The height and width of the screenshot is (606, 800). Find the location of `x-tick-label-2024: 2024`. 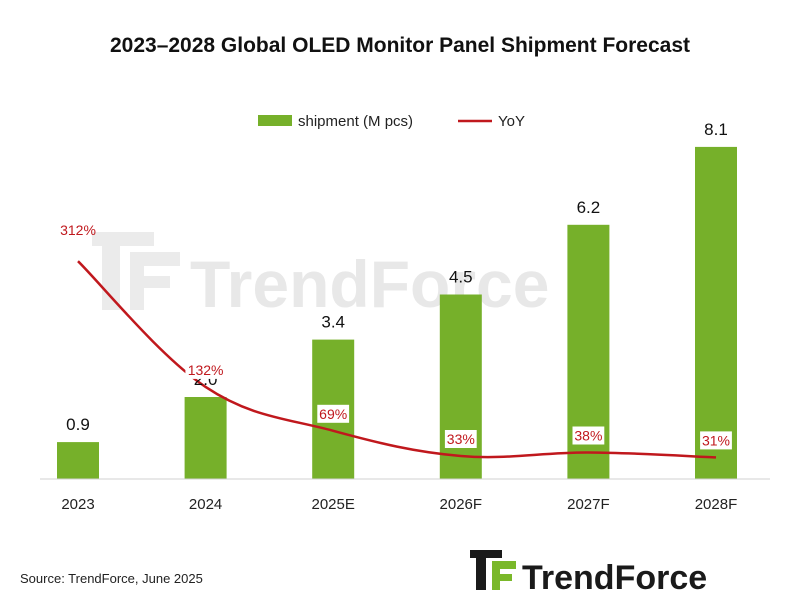

x-tick-label-2024: 2024 is located at coordinates (205, 504).